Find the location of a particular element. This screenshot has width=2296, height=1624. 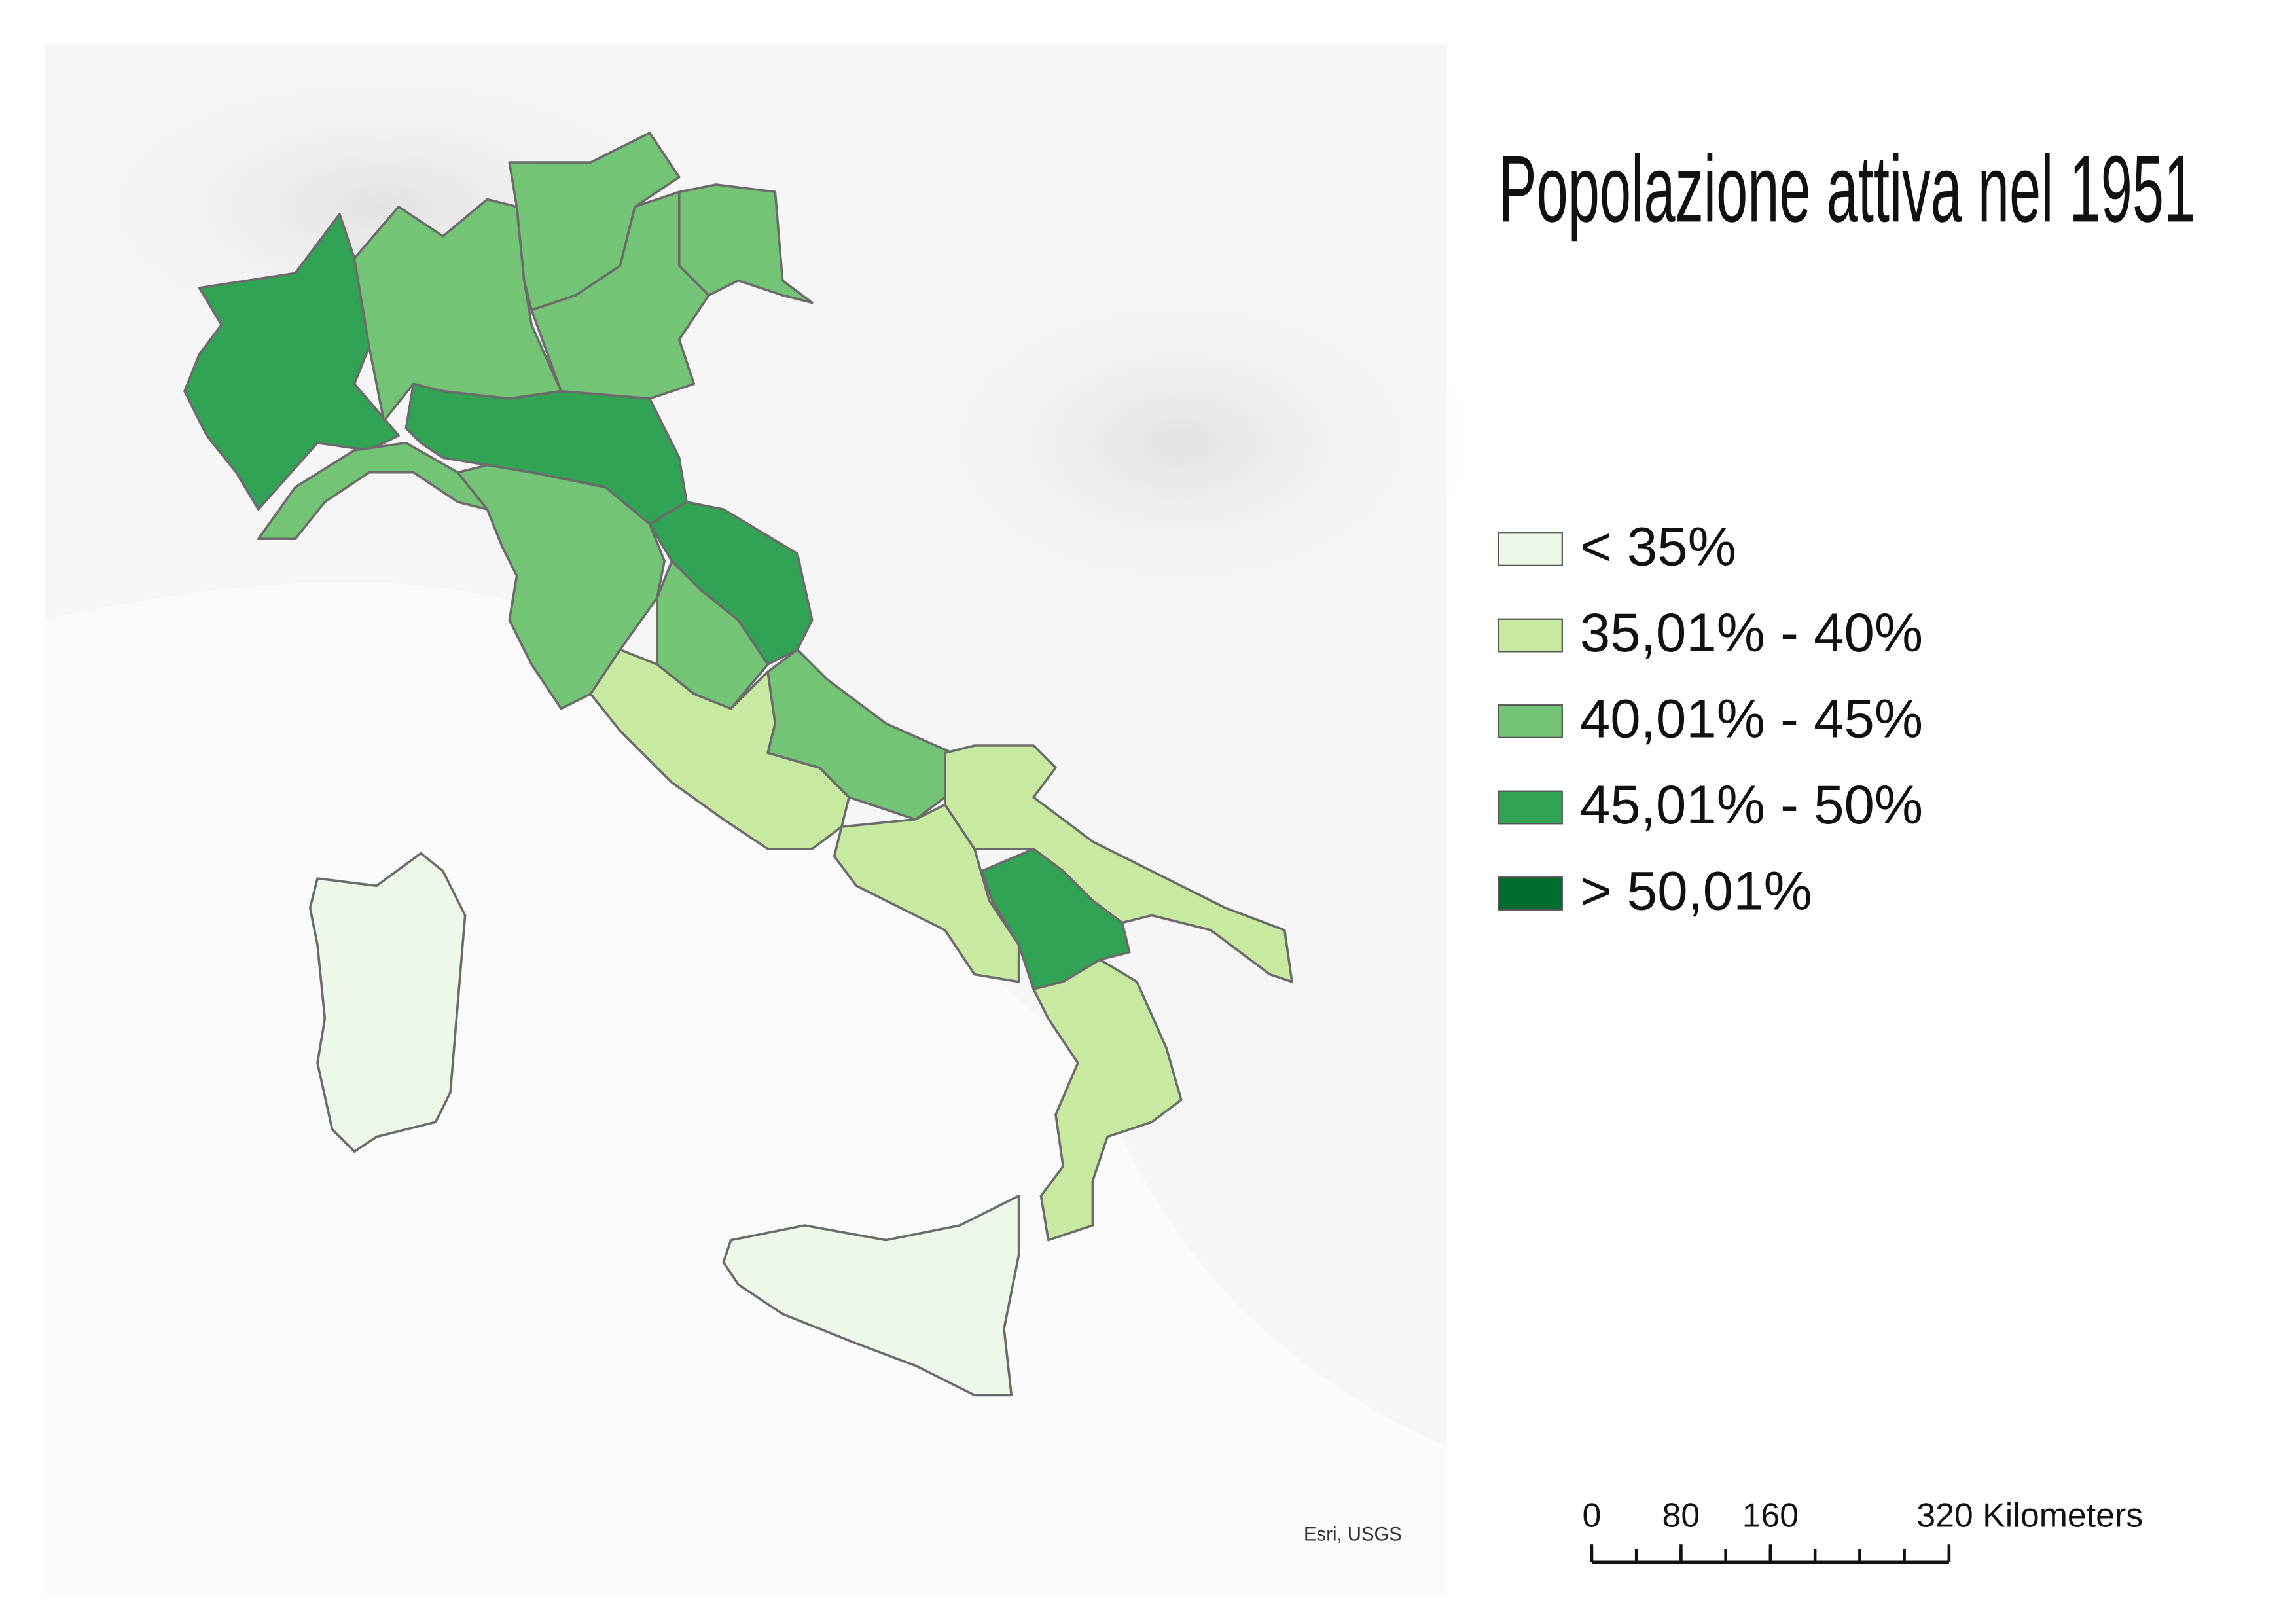

title-holder: Popolazione attiva nel 1951 is located at coordinates (1847, 188).